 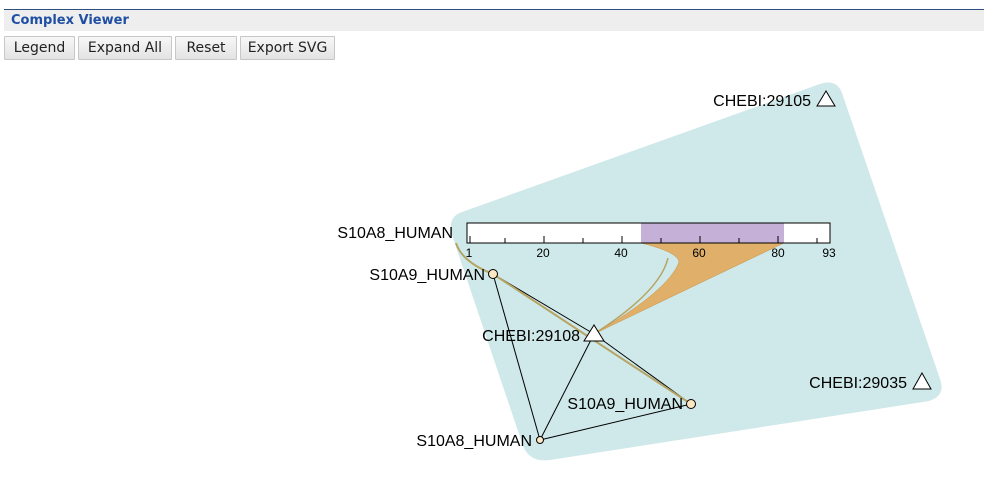 I want to click on tick-label-93: 93, so click(x=829, y=253).